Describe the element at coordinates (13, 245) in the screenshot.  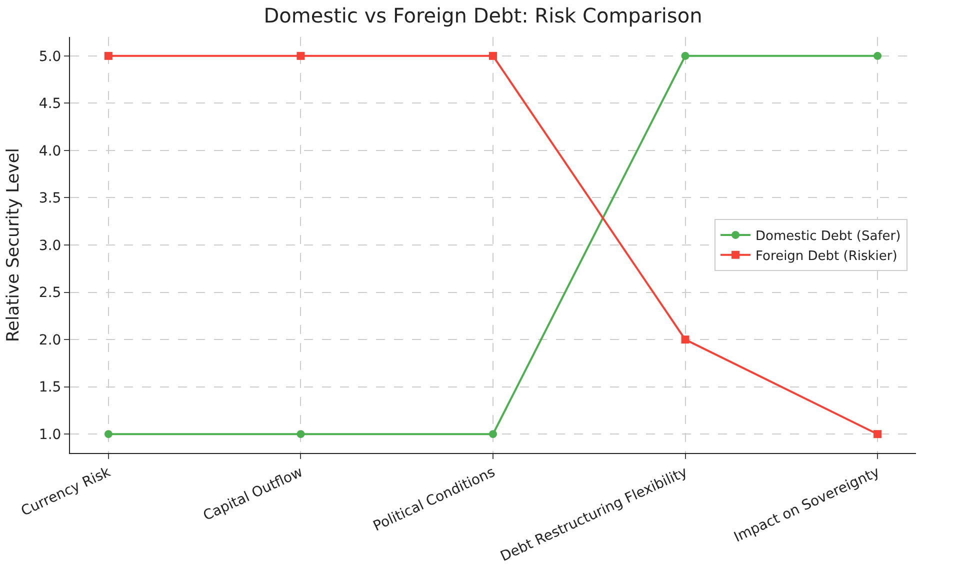
I see `y-axis-title: Relative Security Level` at that location.